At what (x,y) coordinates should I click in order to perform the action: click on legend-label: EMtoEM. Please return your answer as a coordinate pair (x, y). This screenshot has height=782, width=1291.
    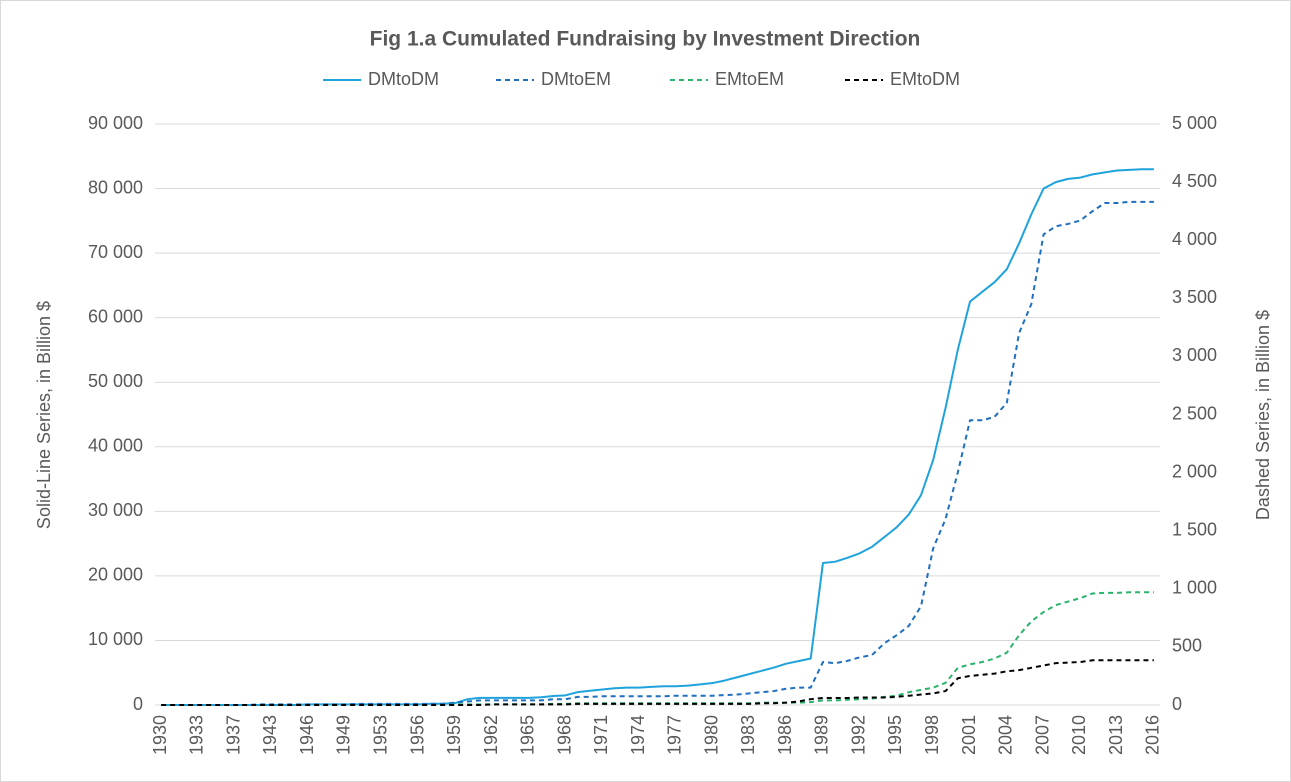
    Looking at the image, I should click on (749, 79).